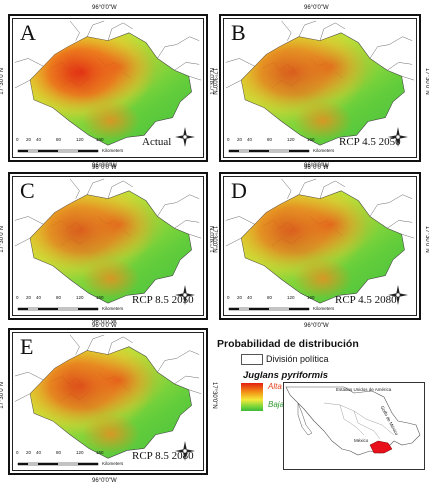 The width and height of the screenshot is (429, 485). Describe the element at coordinates (288, 344) in the screenshot. I see `legend-title: Probabilidad de distribución` at that location.